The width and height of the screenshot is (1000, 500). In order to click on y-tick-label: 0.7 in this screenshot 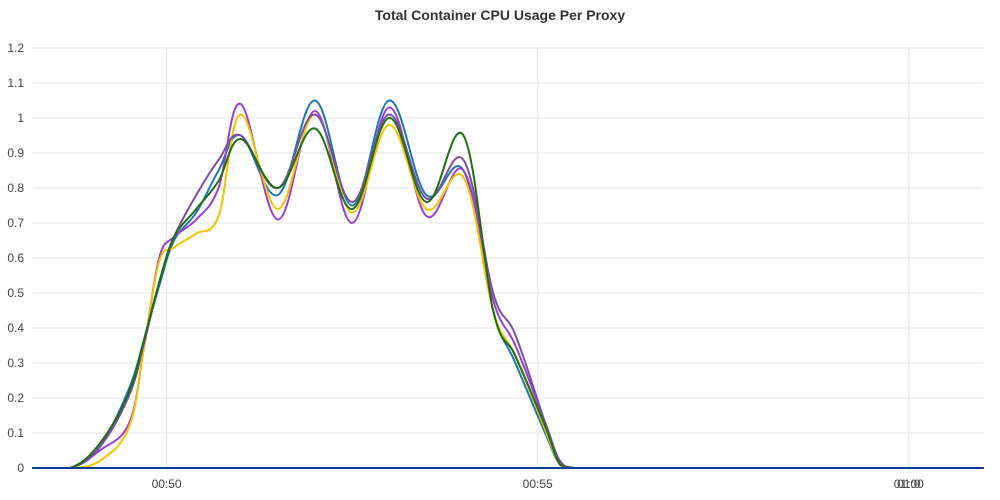, I will do `click(15, 223)`.